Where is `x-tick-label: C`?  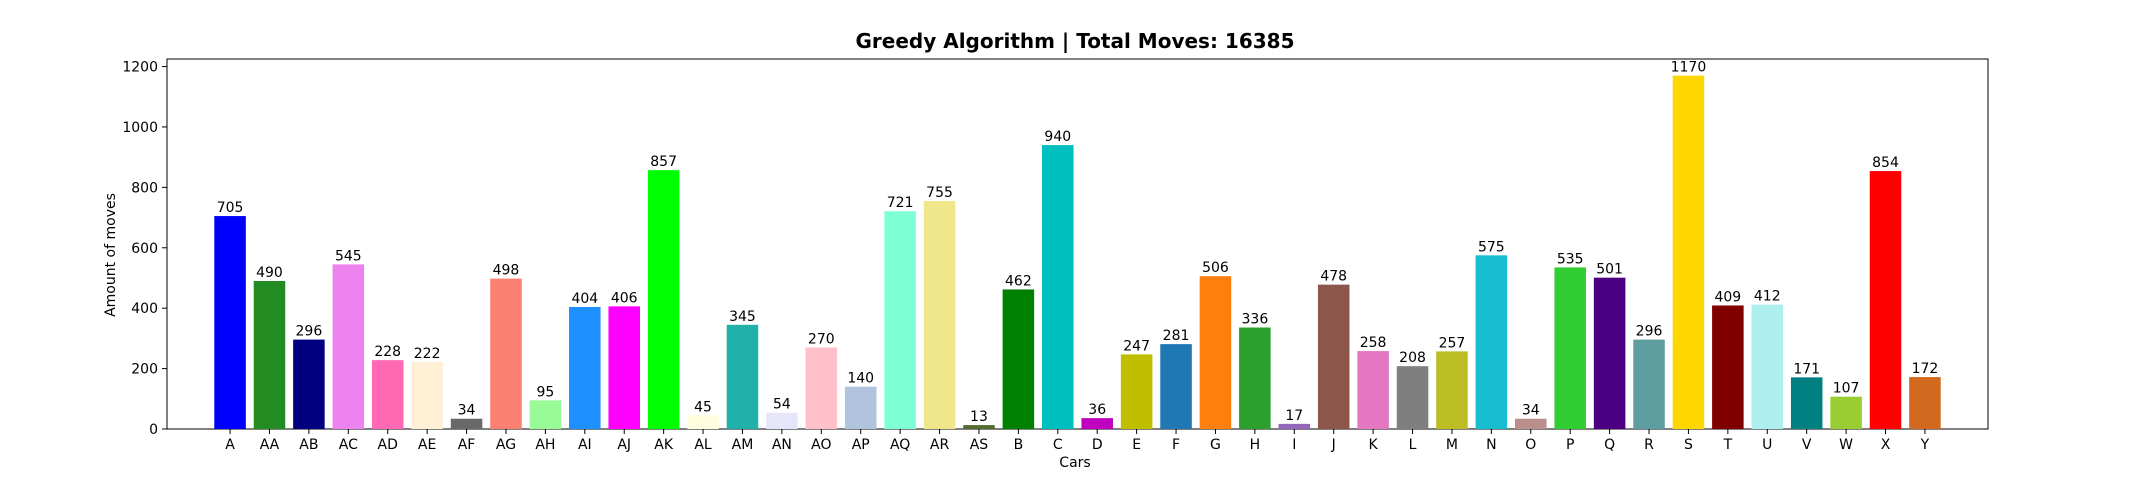
x-tick-label: C is located at coordinates (1058, 445).